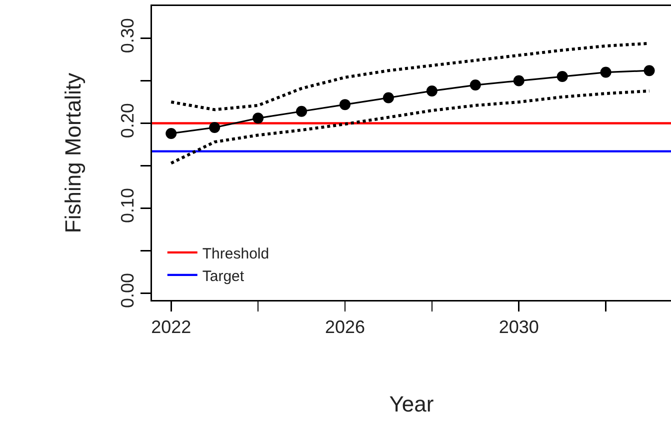  I want to click on y-tick-label: 0.20, so click(128, 120).